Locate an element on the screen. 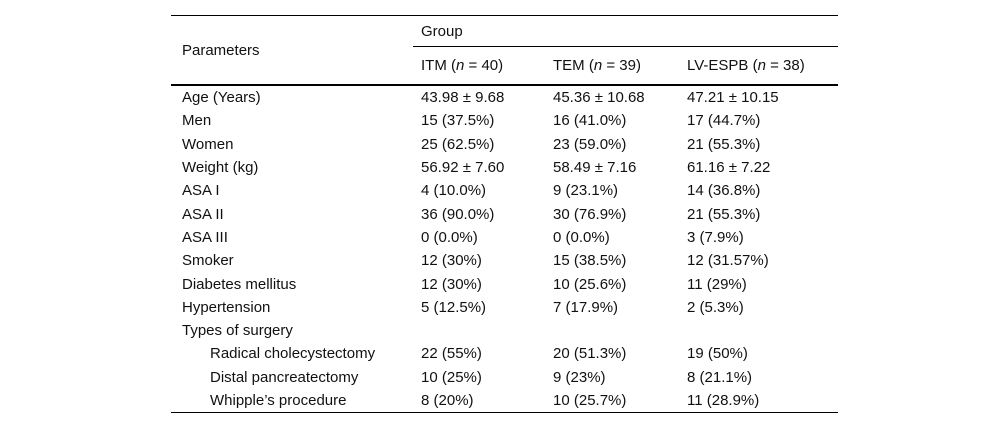 This screenshot has width=1000, height=425. cell-tem: 9 (23.1%) is located at coordinates (586, 191).